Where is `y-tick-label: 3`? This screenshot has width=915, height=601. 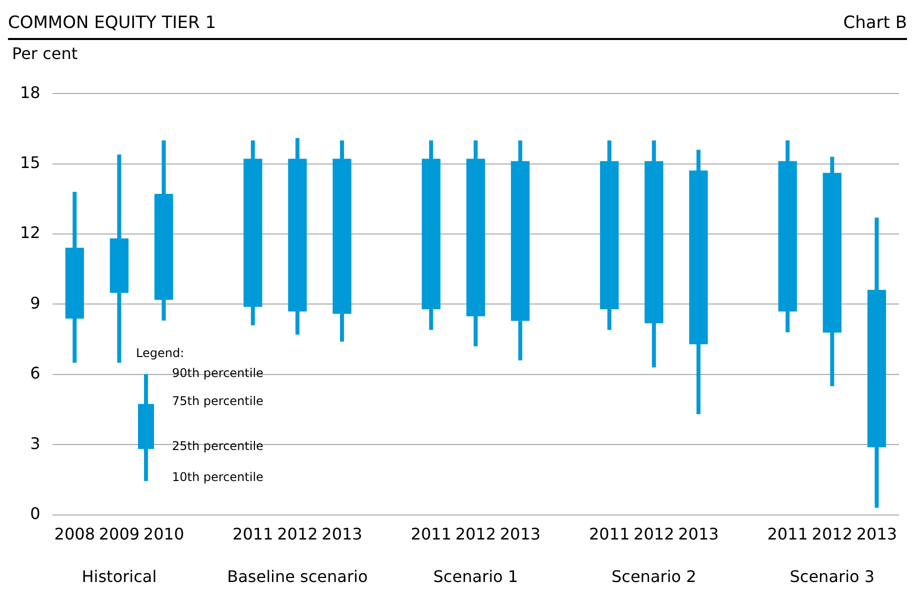
y-tick-label: 3 is located at coordinates (35, 443).